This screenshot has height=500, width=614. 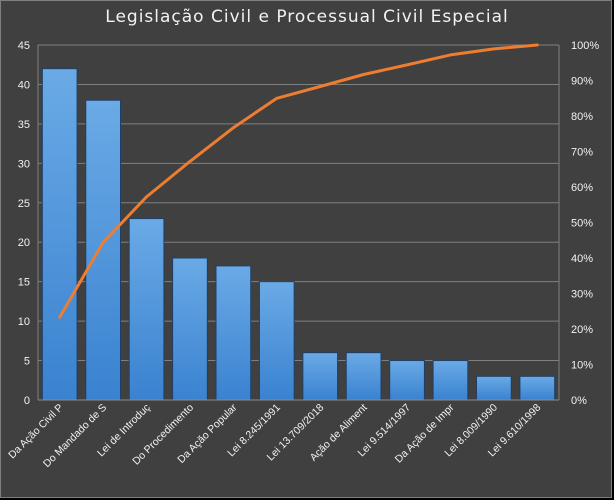 What do you see at coordinates (582, 153) in the screenshot?
I see `y2-tick-label: 70%` at bounding box center [582, 153].